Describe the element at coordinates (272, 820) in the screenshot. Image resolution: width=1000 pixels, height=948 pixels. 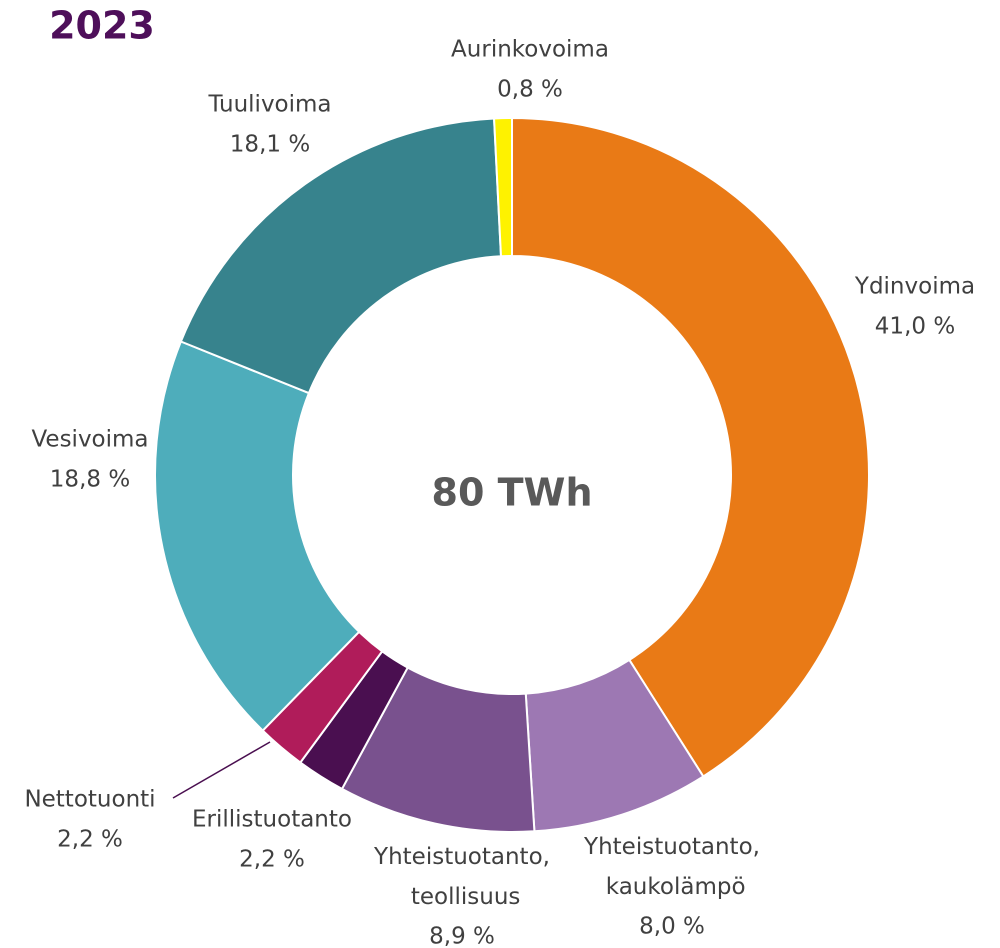
I see `category-label: Erillistuotanto` at that location.